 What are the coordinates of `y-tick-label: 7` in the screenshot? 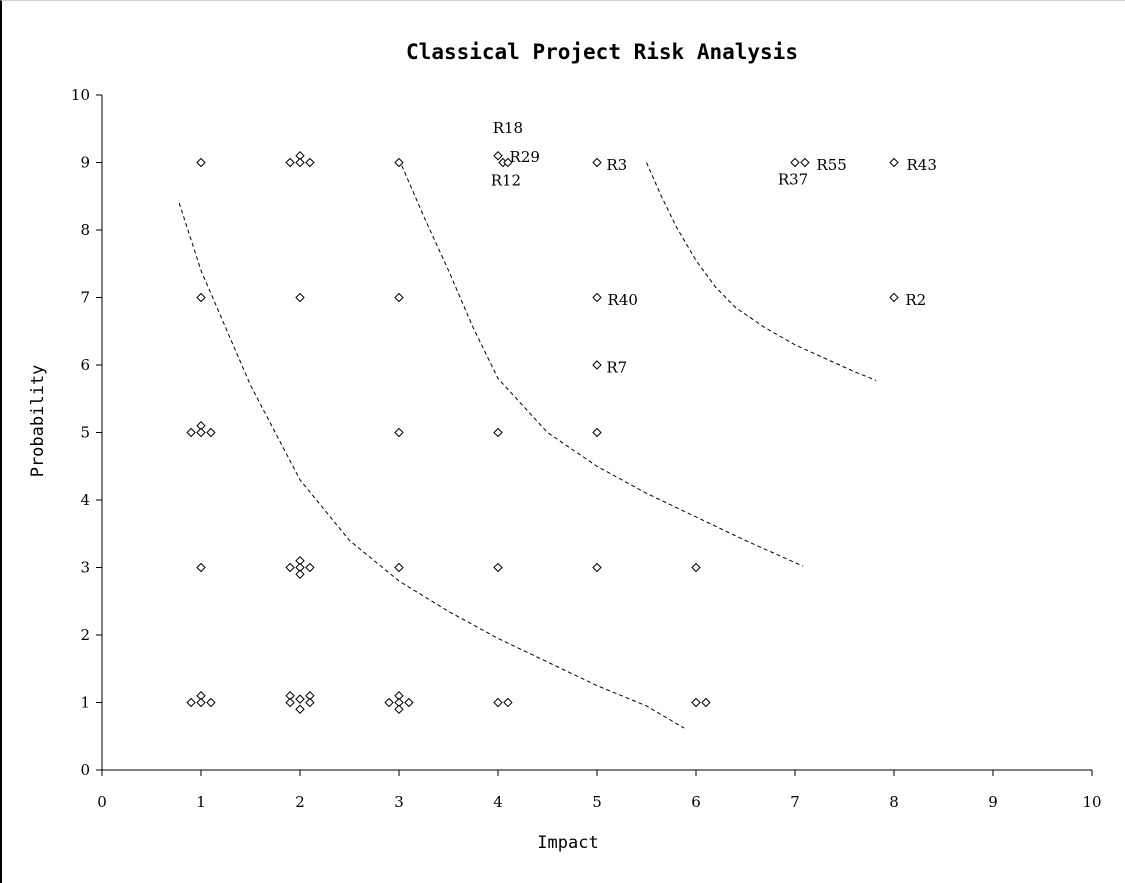 It's located at (85, 298).